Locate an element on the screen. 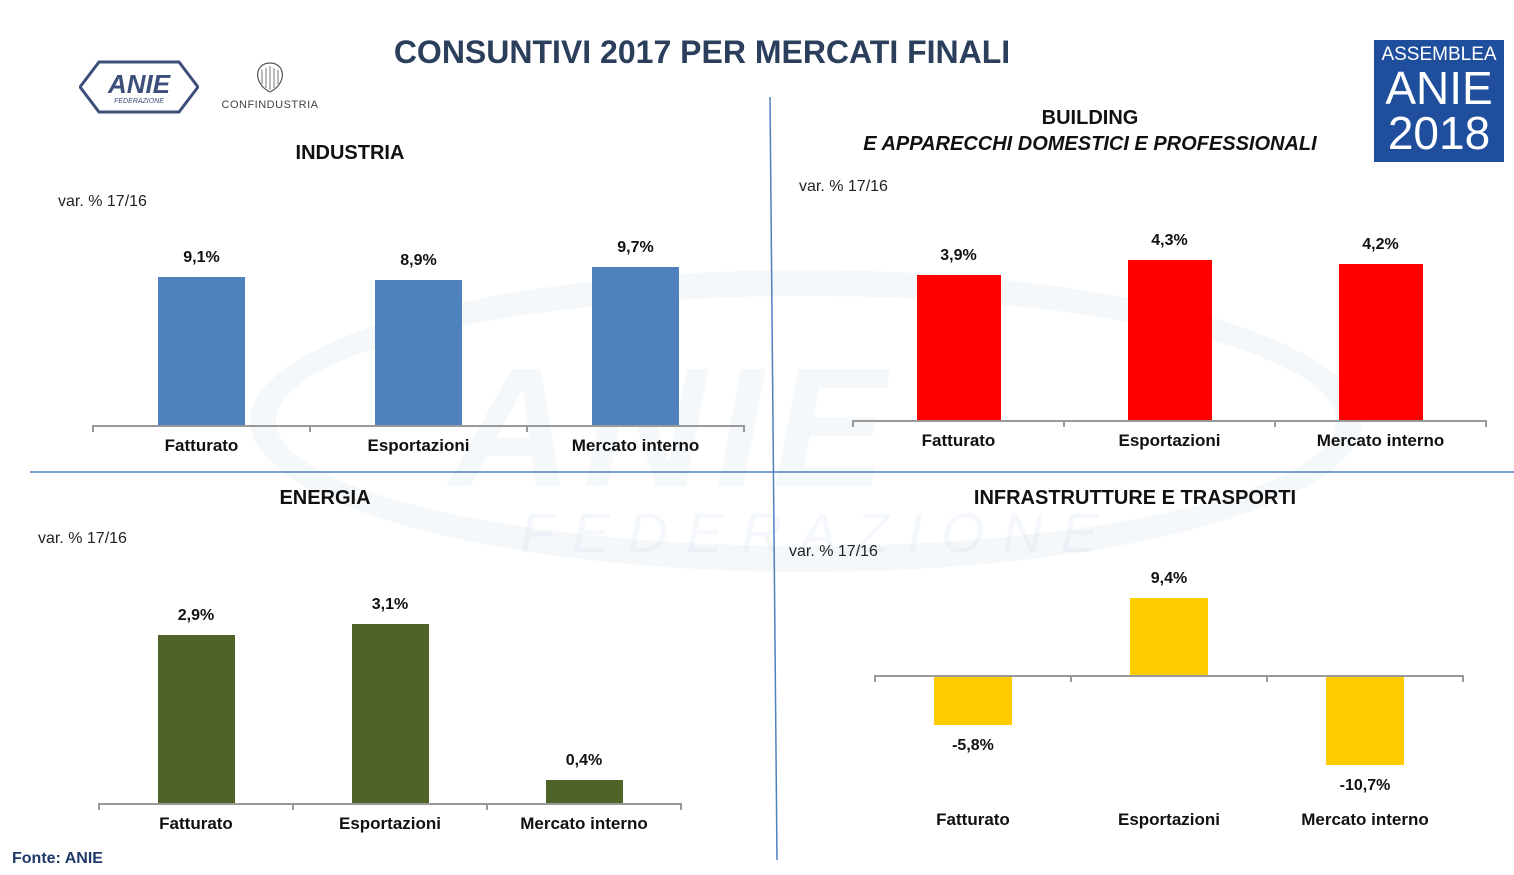  ylabel-energia: var. % 17/16 is located at coordinates (82, 538).